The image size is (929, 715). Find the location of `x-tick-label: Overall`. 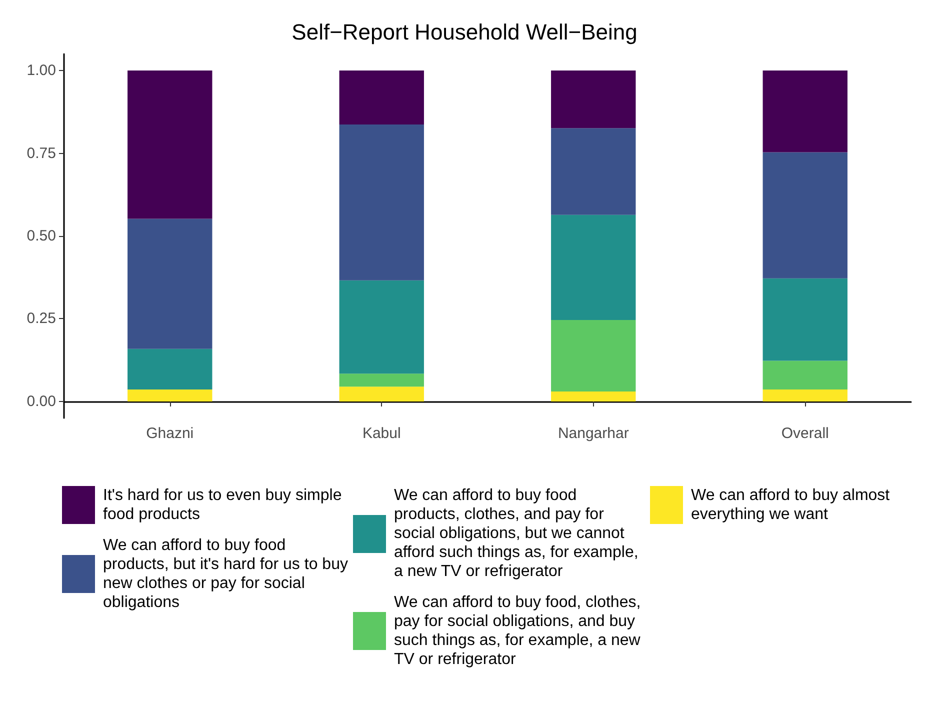

x-tick-label: Overall is located at coordinates (805, 433).